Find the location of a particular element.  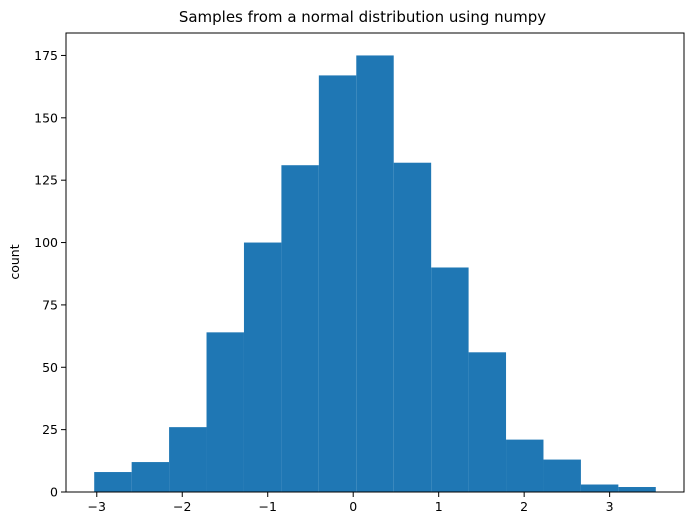

x-tick-label: 1 is located at coordinates (439, 506).